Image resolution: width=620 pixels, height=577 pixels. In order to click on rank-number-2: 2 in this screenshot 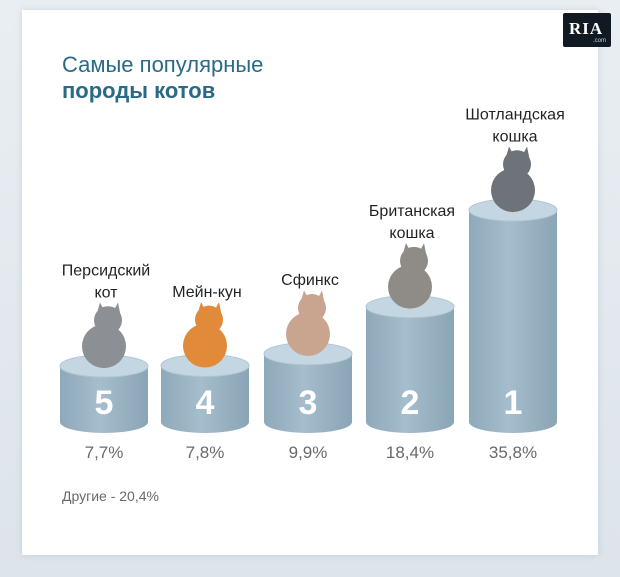, I will do `click(410, 403)`.